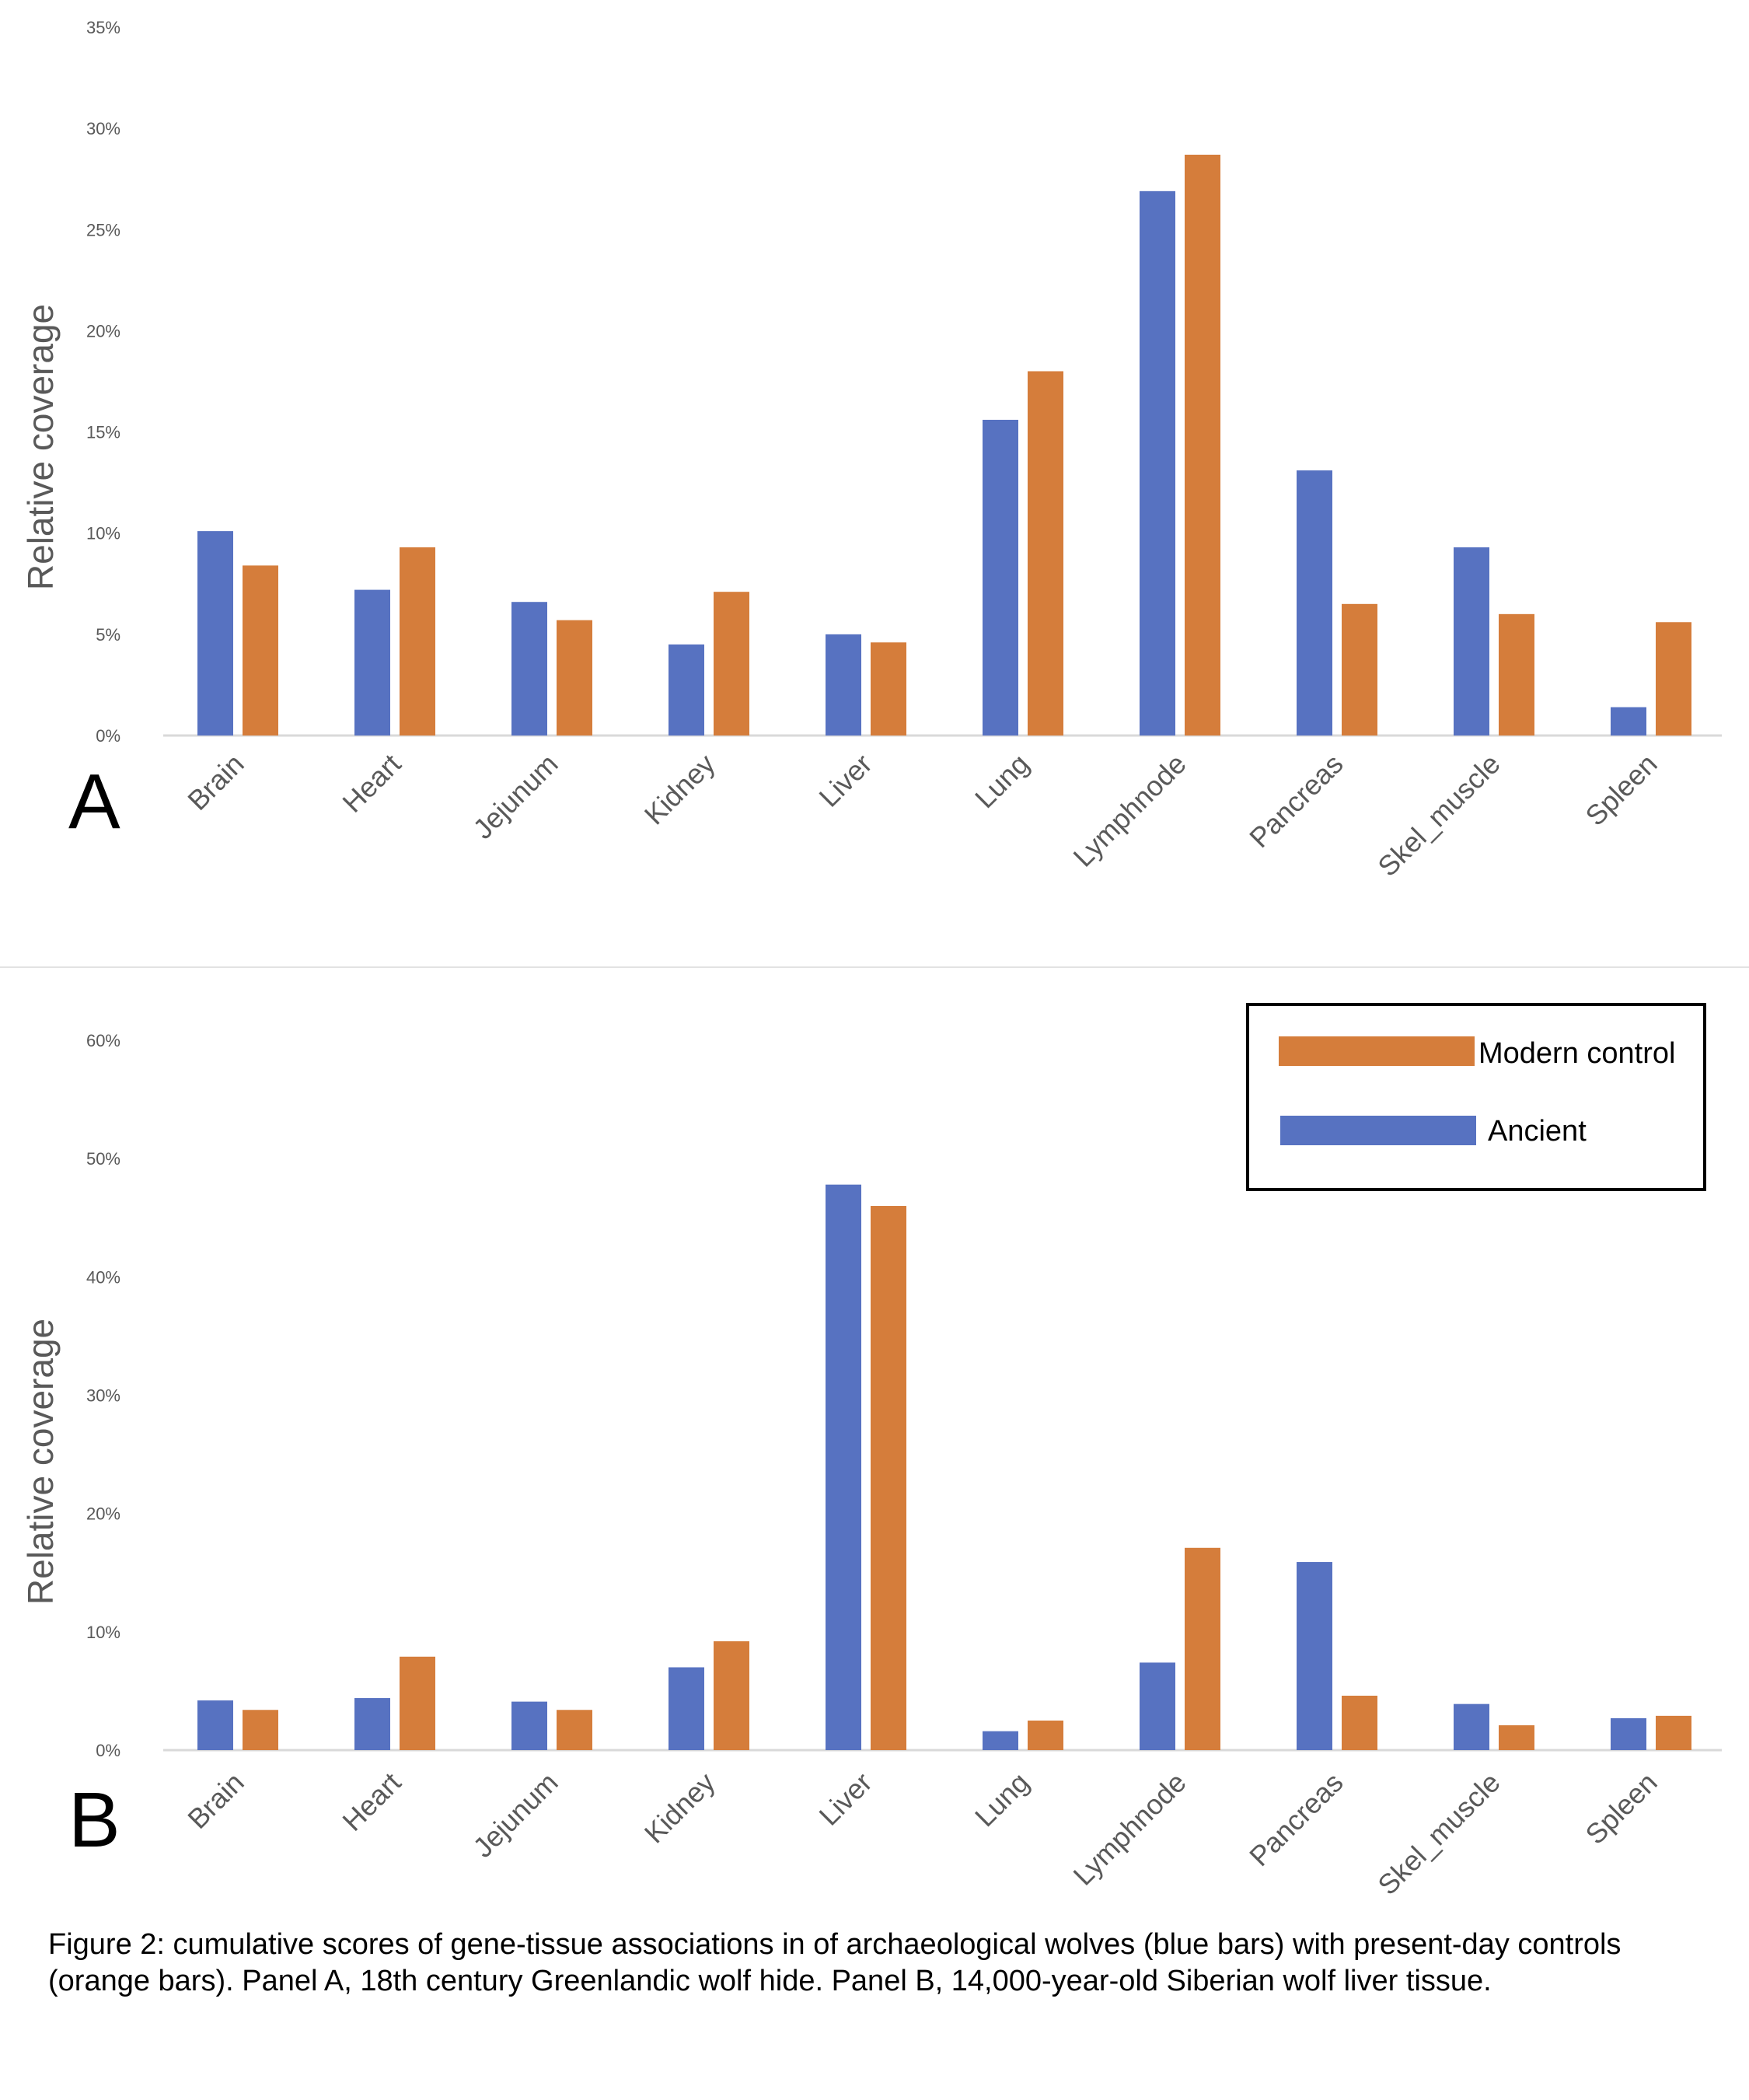  I want to click on y-tick-label: 15%, so click(103, 432).